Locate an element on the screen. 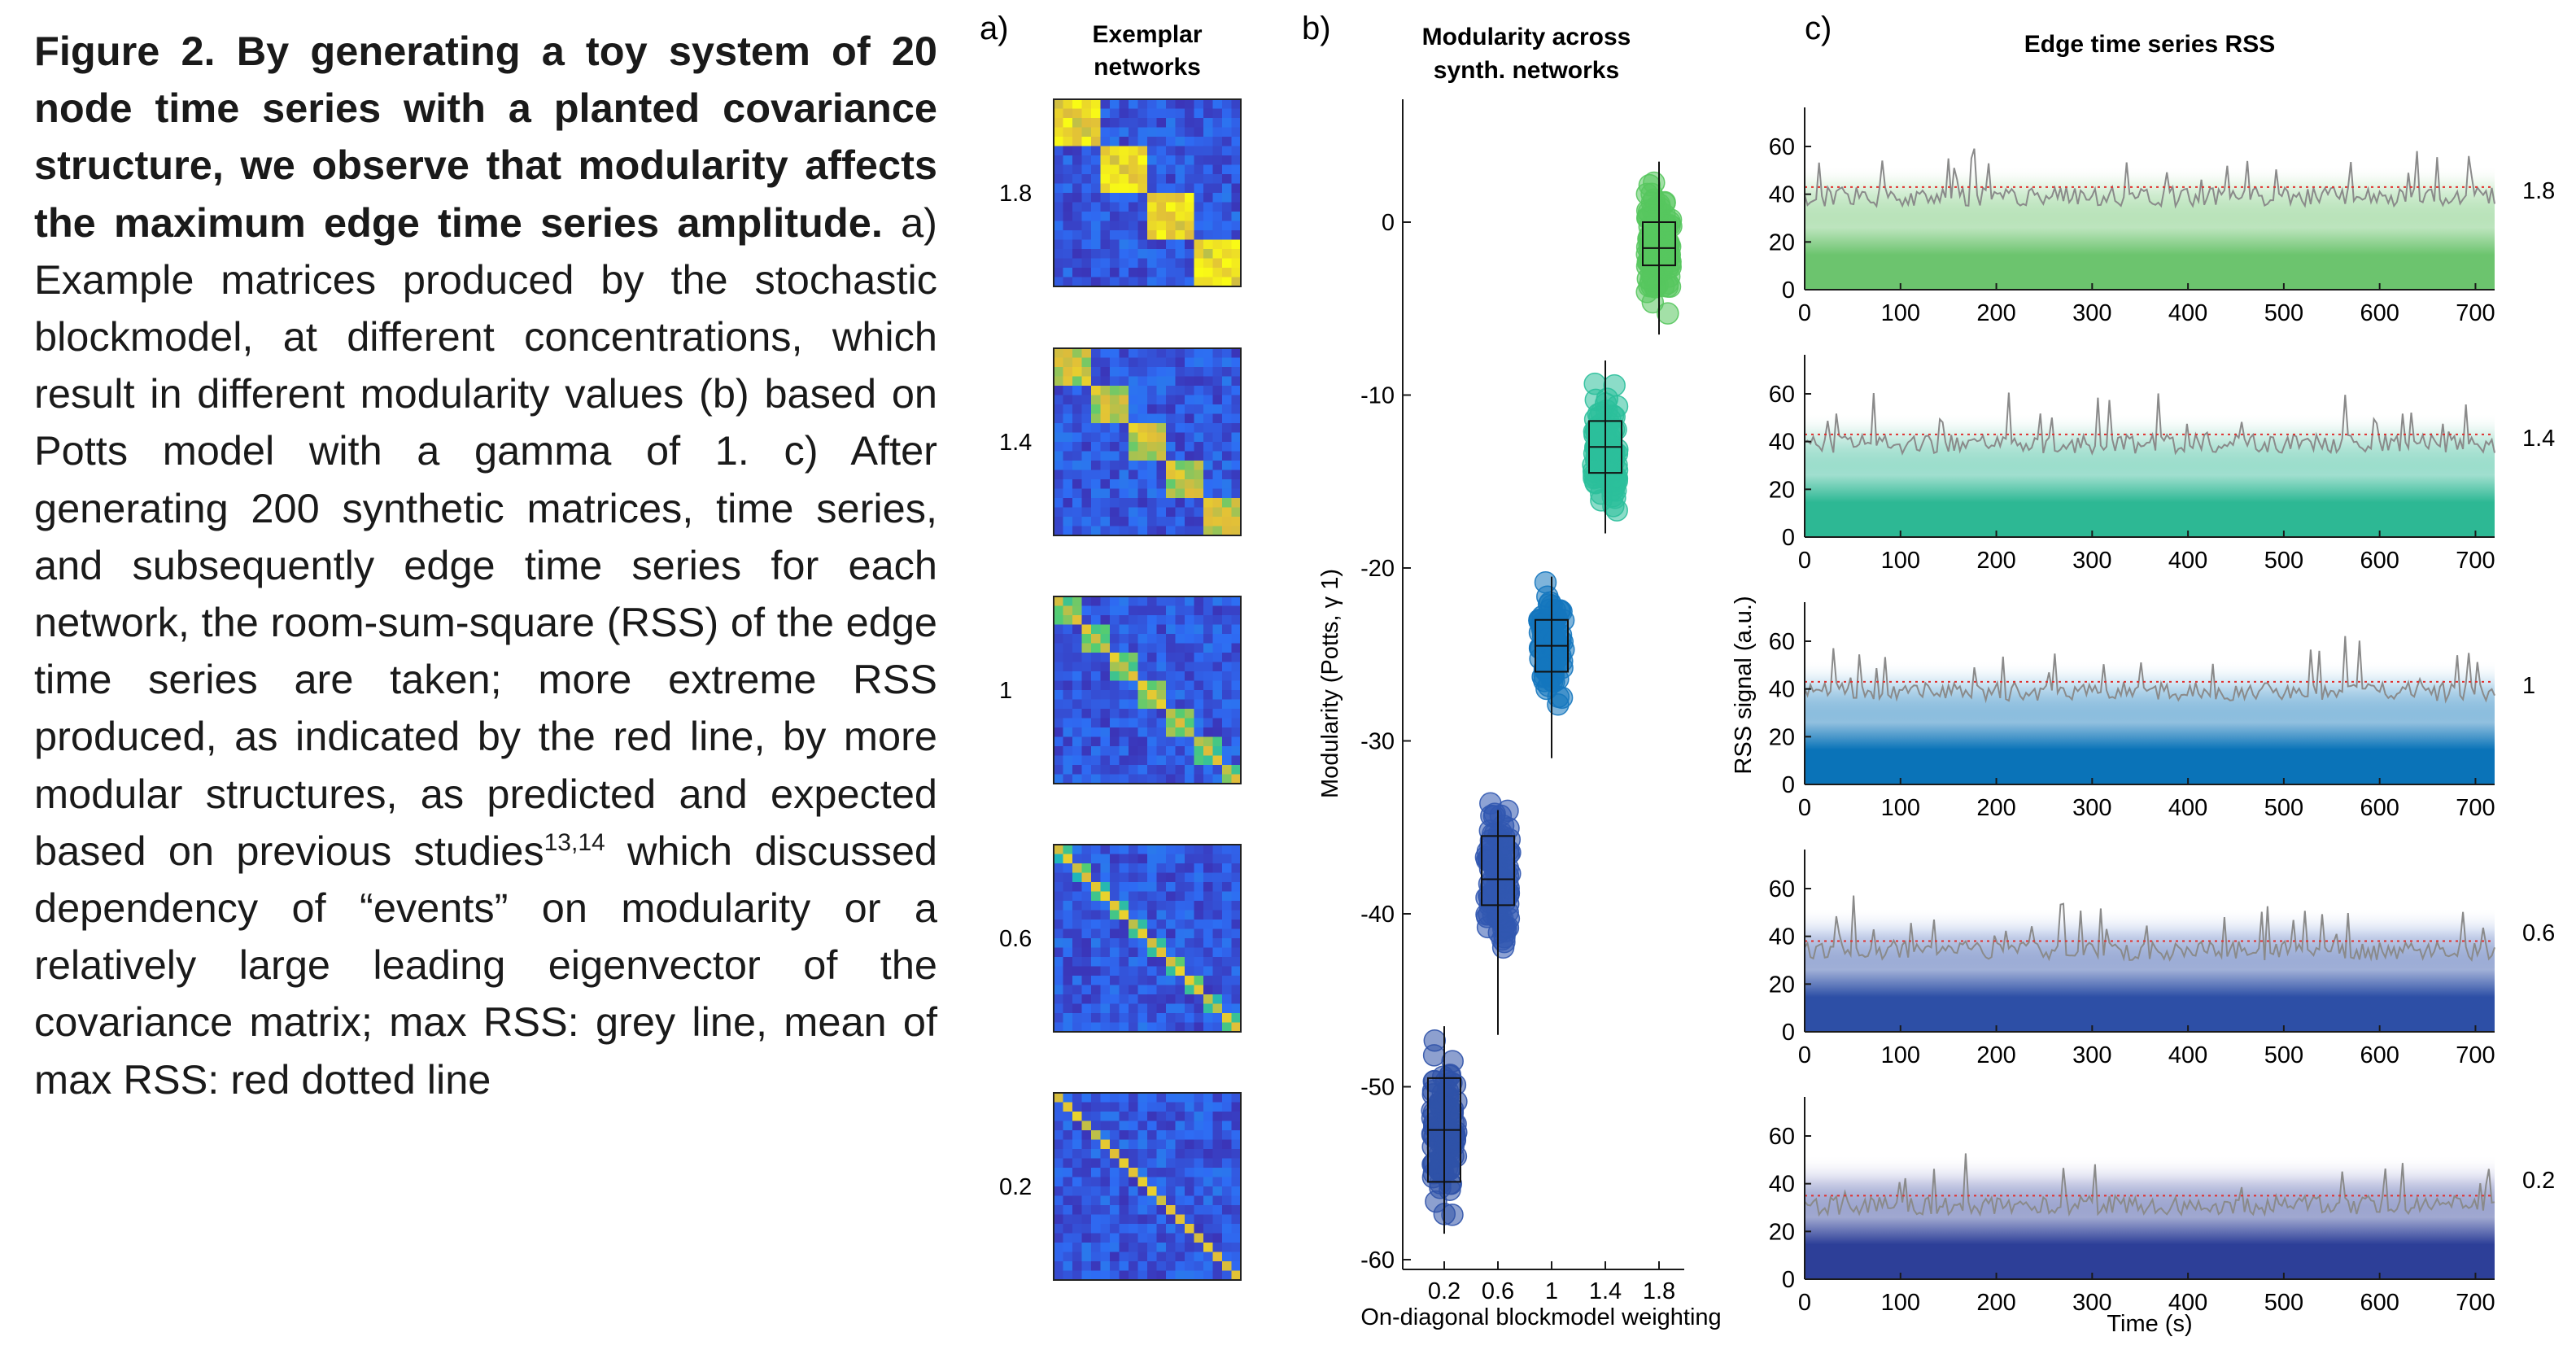 This screenshot has width=2576, height=1363. rss-x-tick-label: 200 is located at coordinates (1995, 1303).